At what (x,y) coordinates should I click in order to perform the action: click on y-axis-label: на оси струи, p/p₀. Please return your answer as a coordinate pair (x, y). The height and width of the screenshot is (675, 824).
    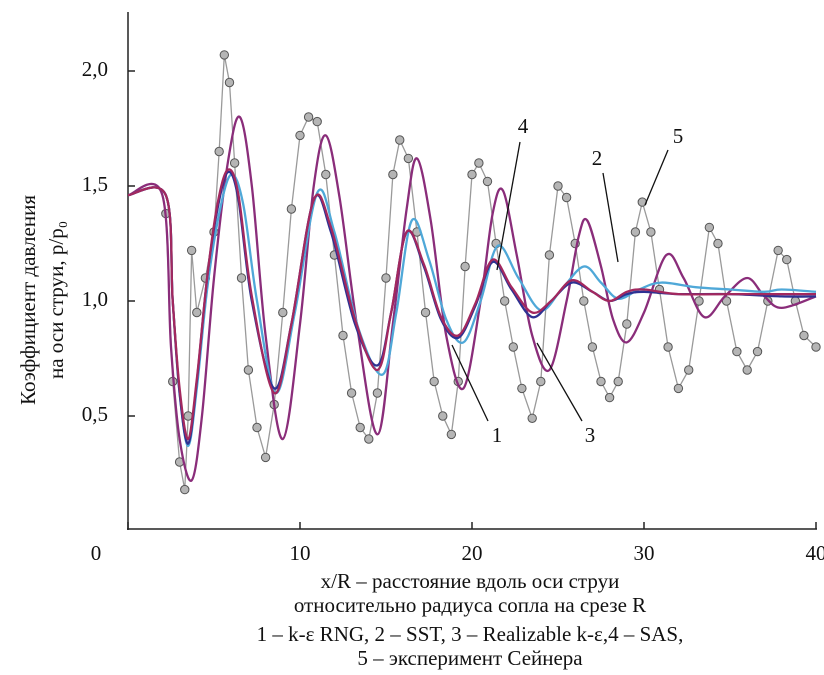
    Looking at the image, I should click on (56, 300).